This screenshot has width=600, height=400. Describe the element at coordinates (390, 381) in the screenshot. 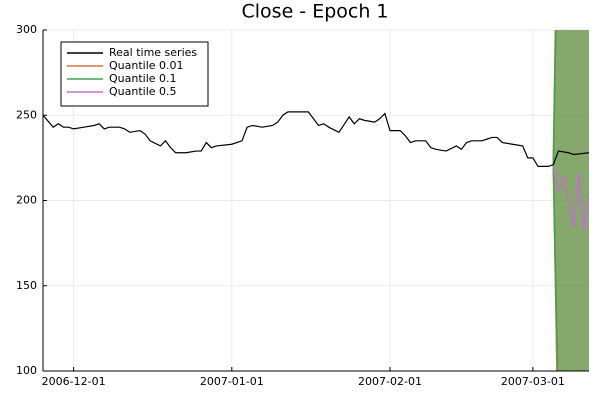

I see `x-tick-label: 2007-02-01` at that location.